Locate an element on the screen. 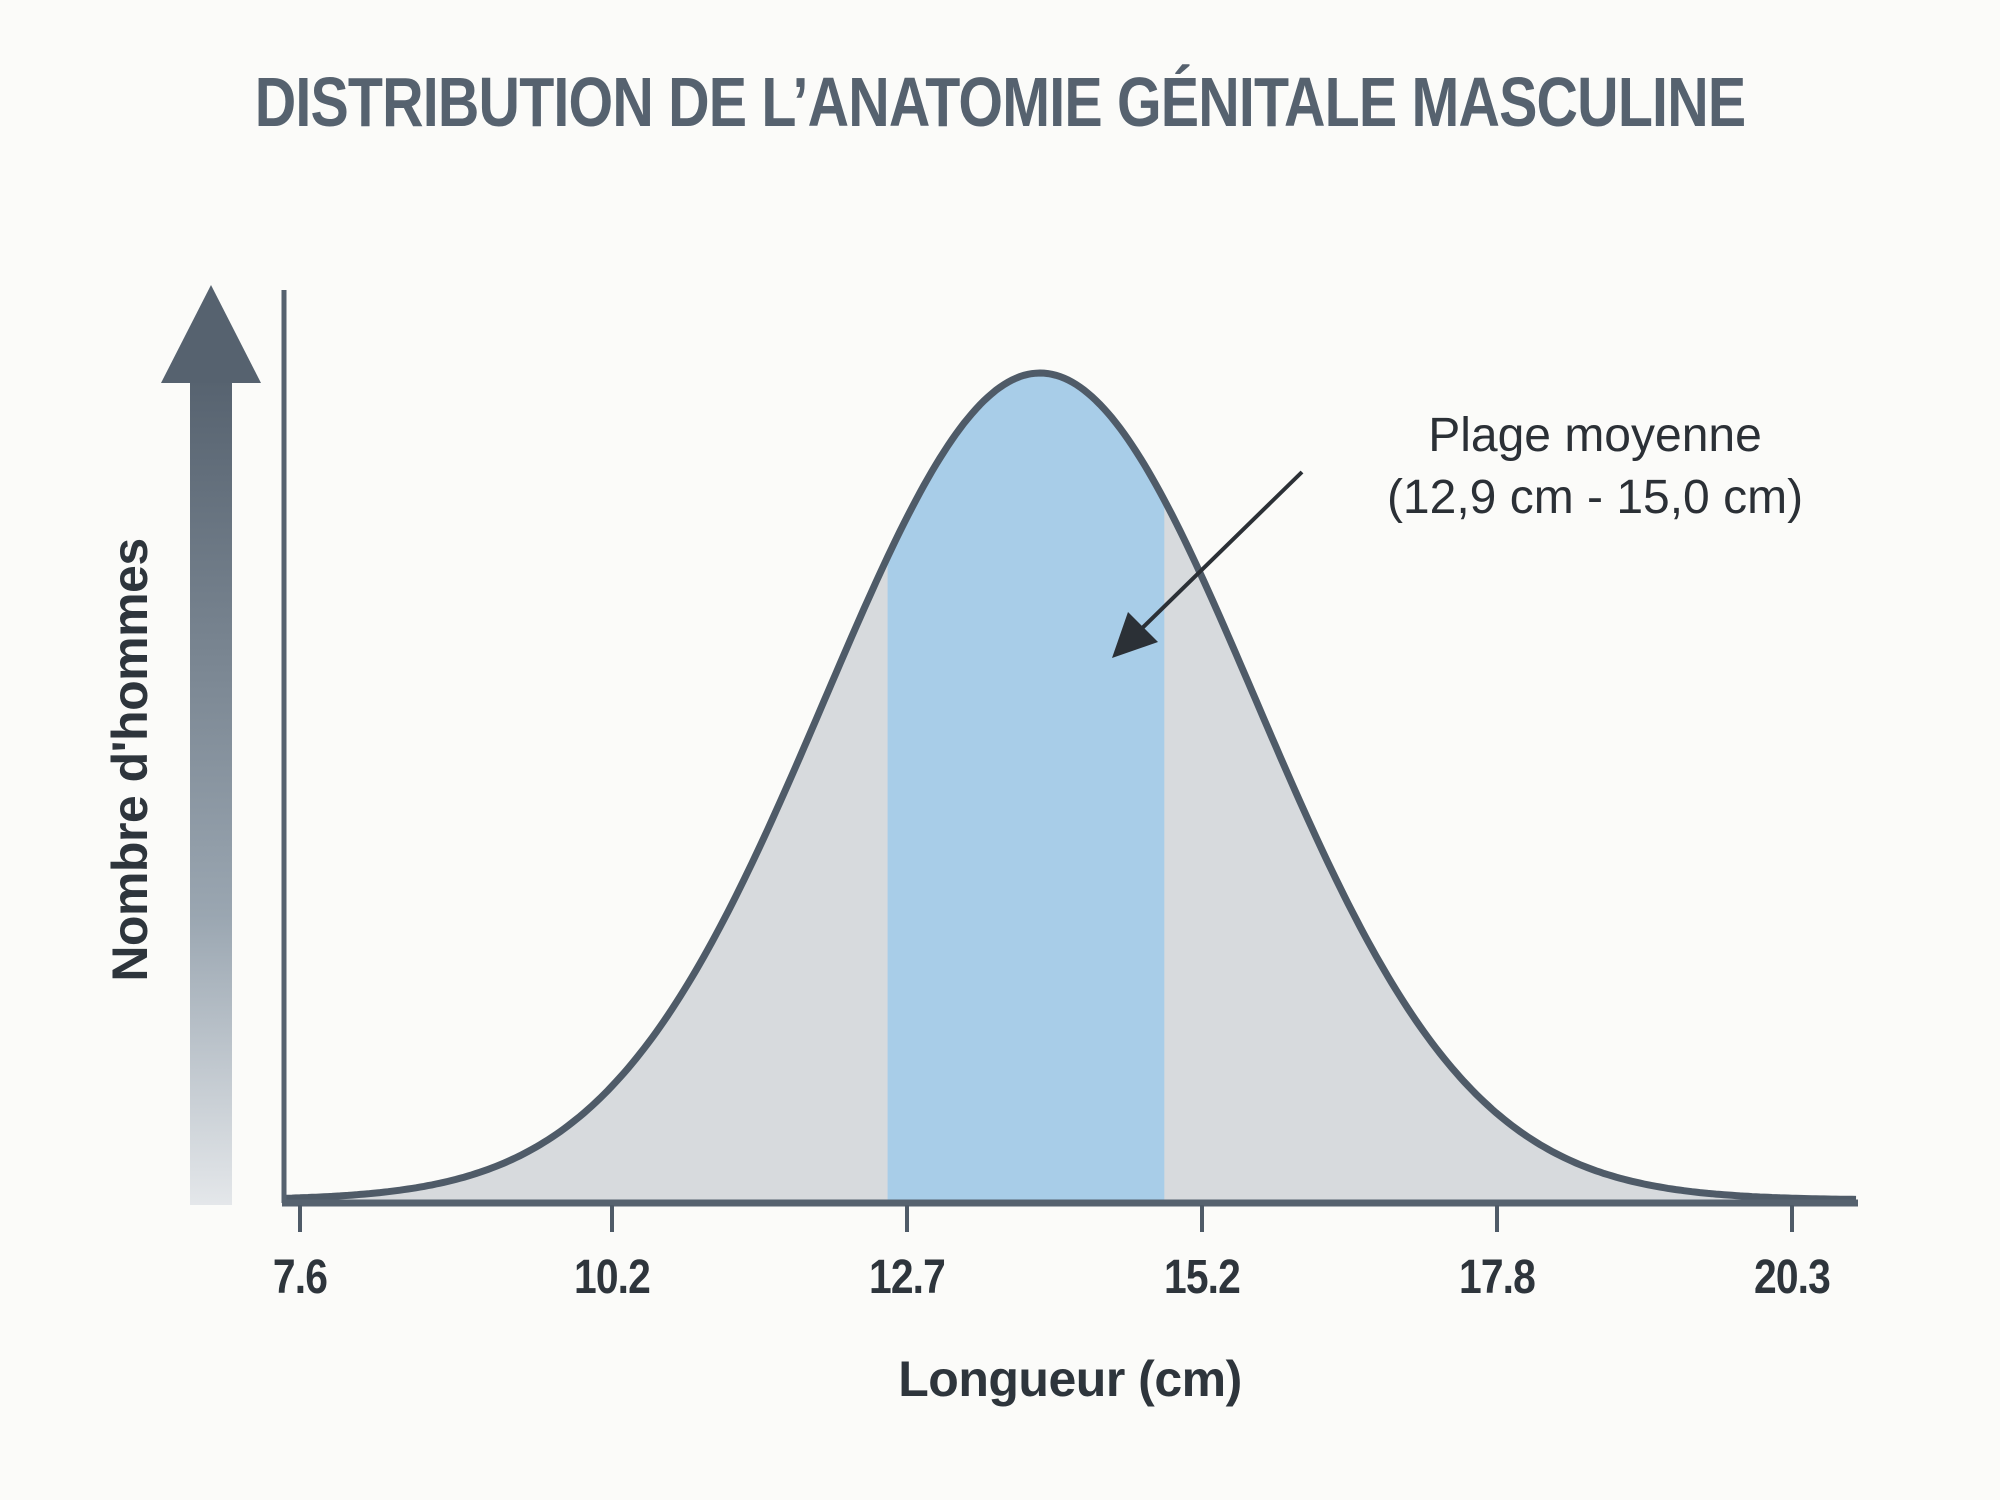 The image size is (2000, 1500). average-range-highlight is located at coordinates (1026, 786).